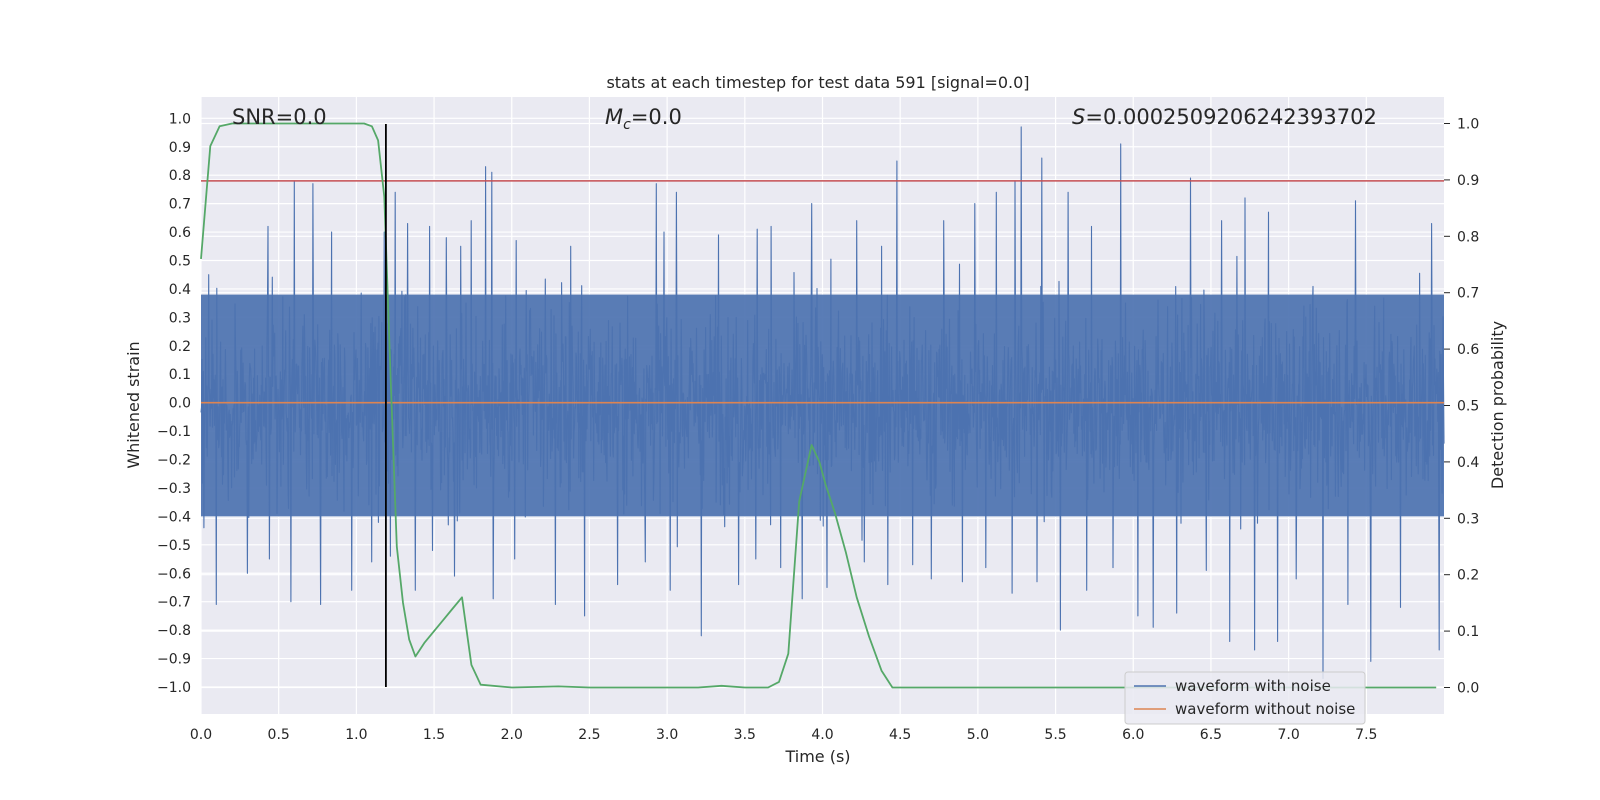 The image size is (1600, 800). I want to click on x-tick-label: 3.0, so click(667, 735).